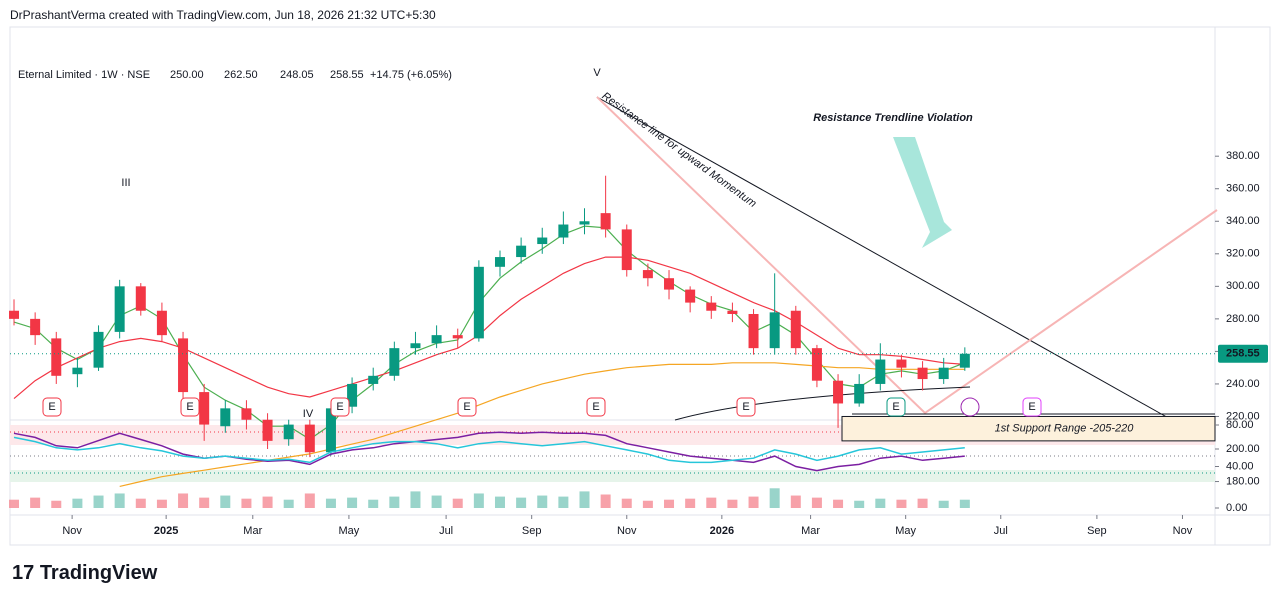 The height and width of the screenshot is (605, 1281). What do you see at coordinates (166, 531) in the screenshot?
I see `x-tick-label: 2025` at bounding box center [166, 531].